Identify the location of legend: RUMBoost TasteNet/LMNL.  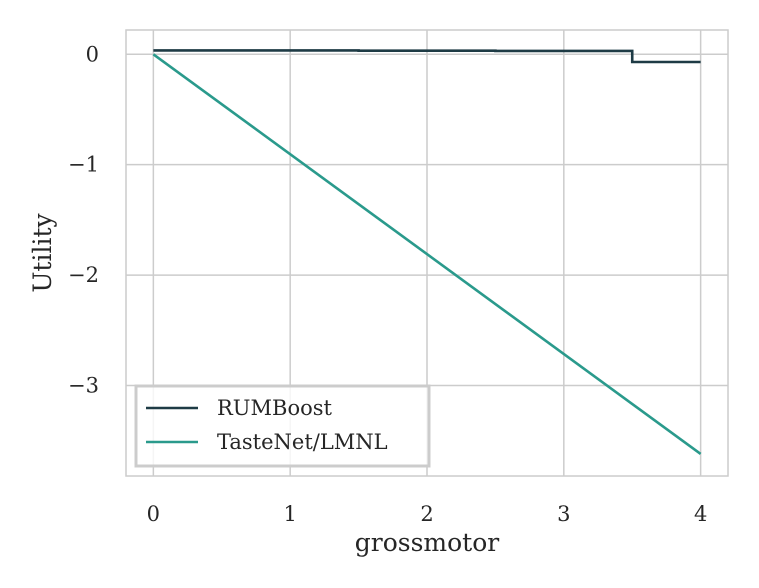
(282, 426).